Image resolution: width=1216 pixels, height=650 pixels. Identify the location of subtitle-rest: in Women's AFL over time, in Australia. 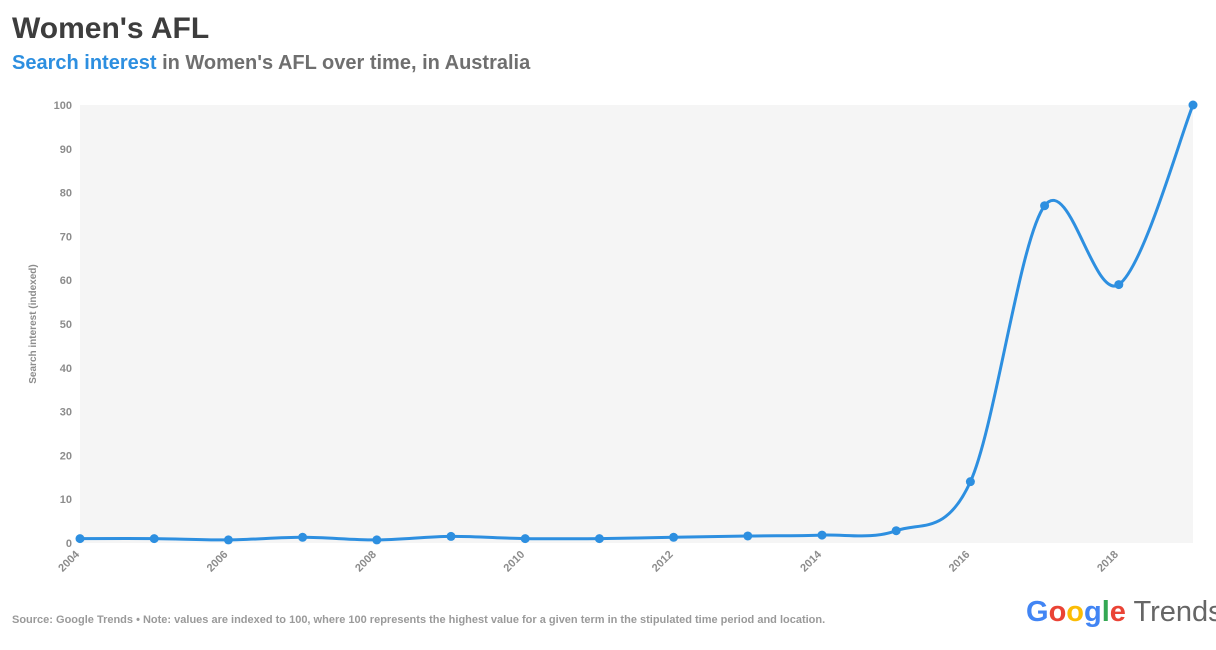
(343, 63).